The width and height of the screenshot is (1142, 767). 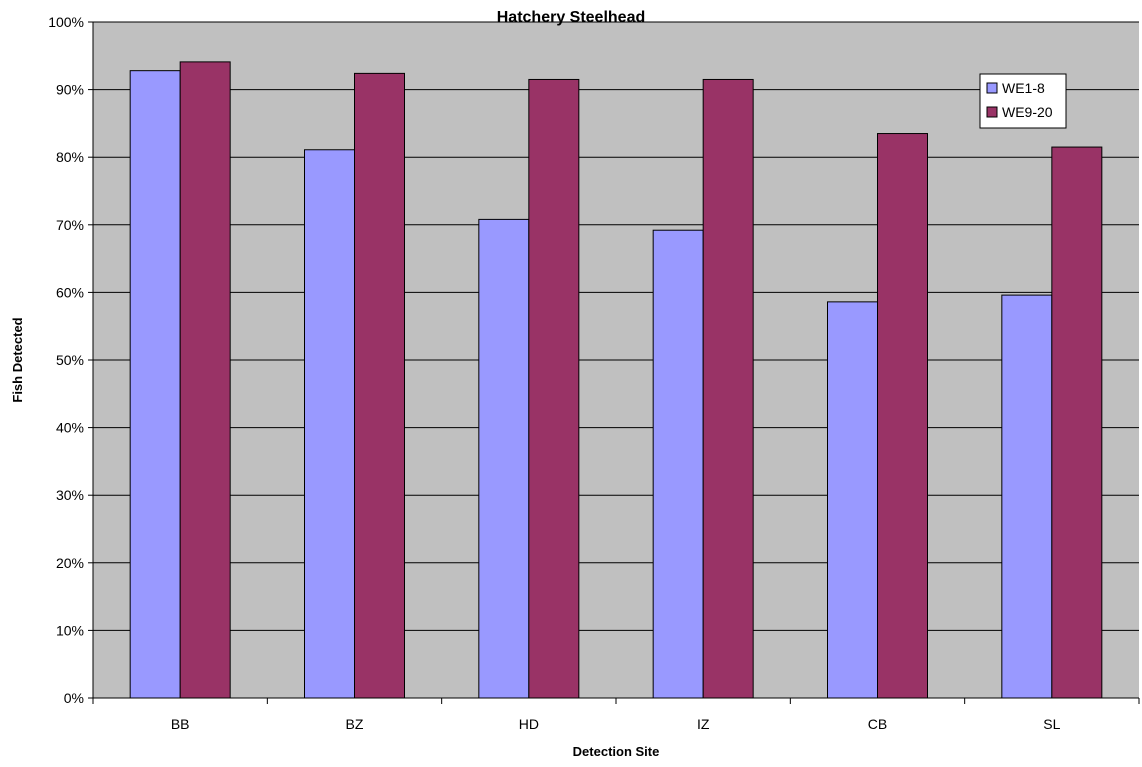 I want to click on bar-we9-20-sl, so click(x=1077, y=422).